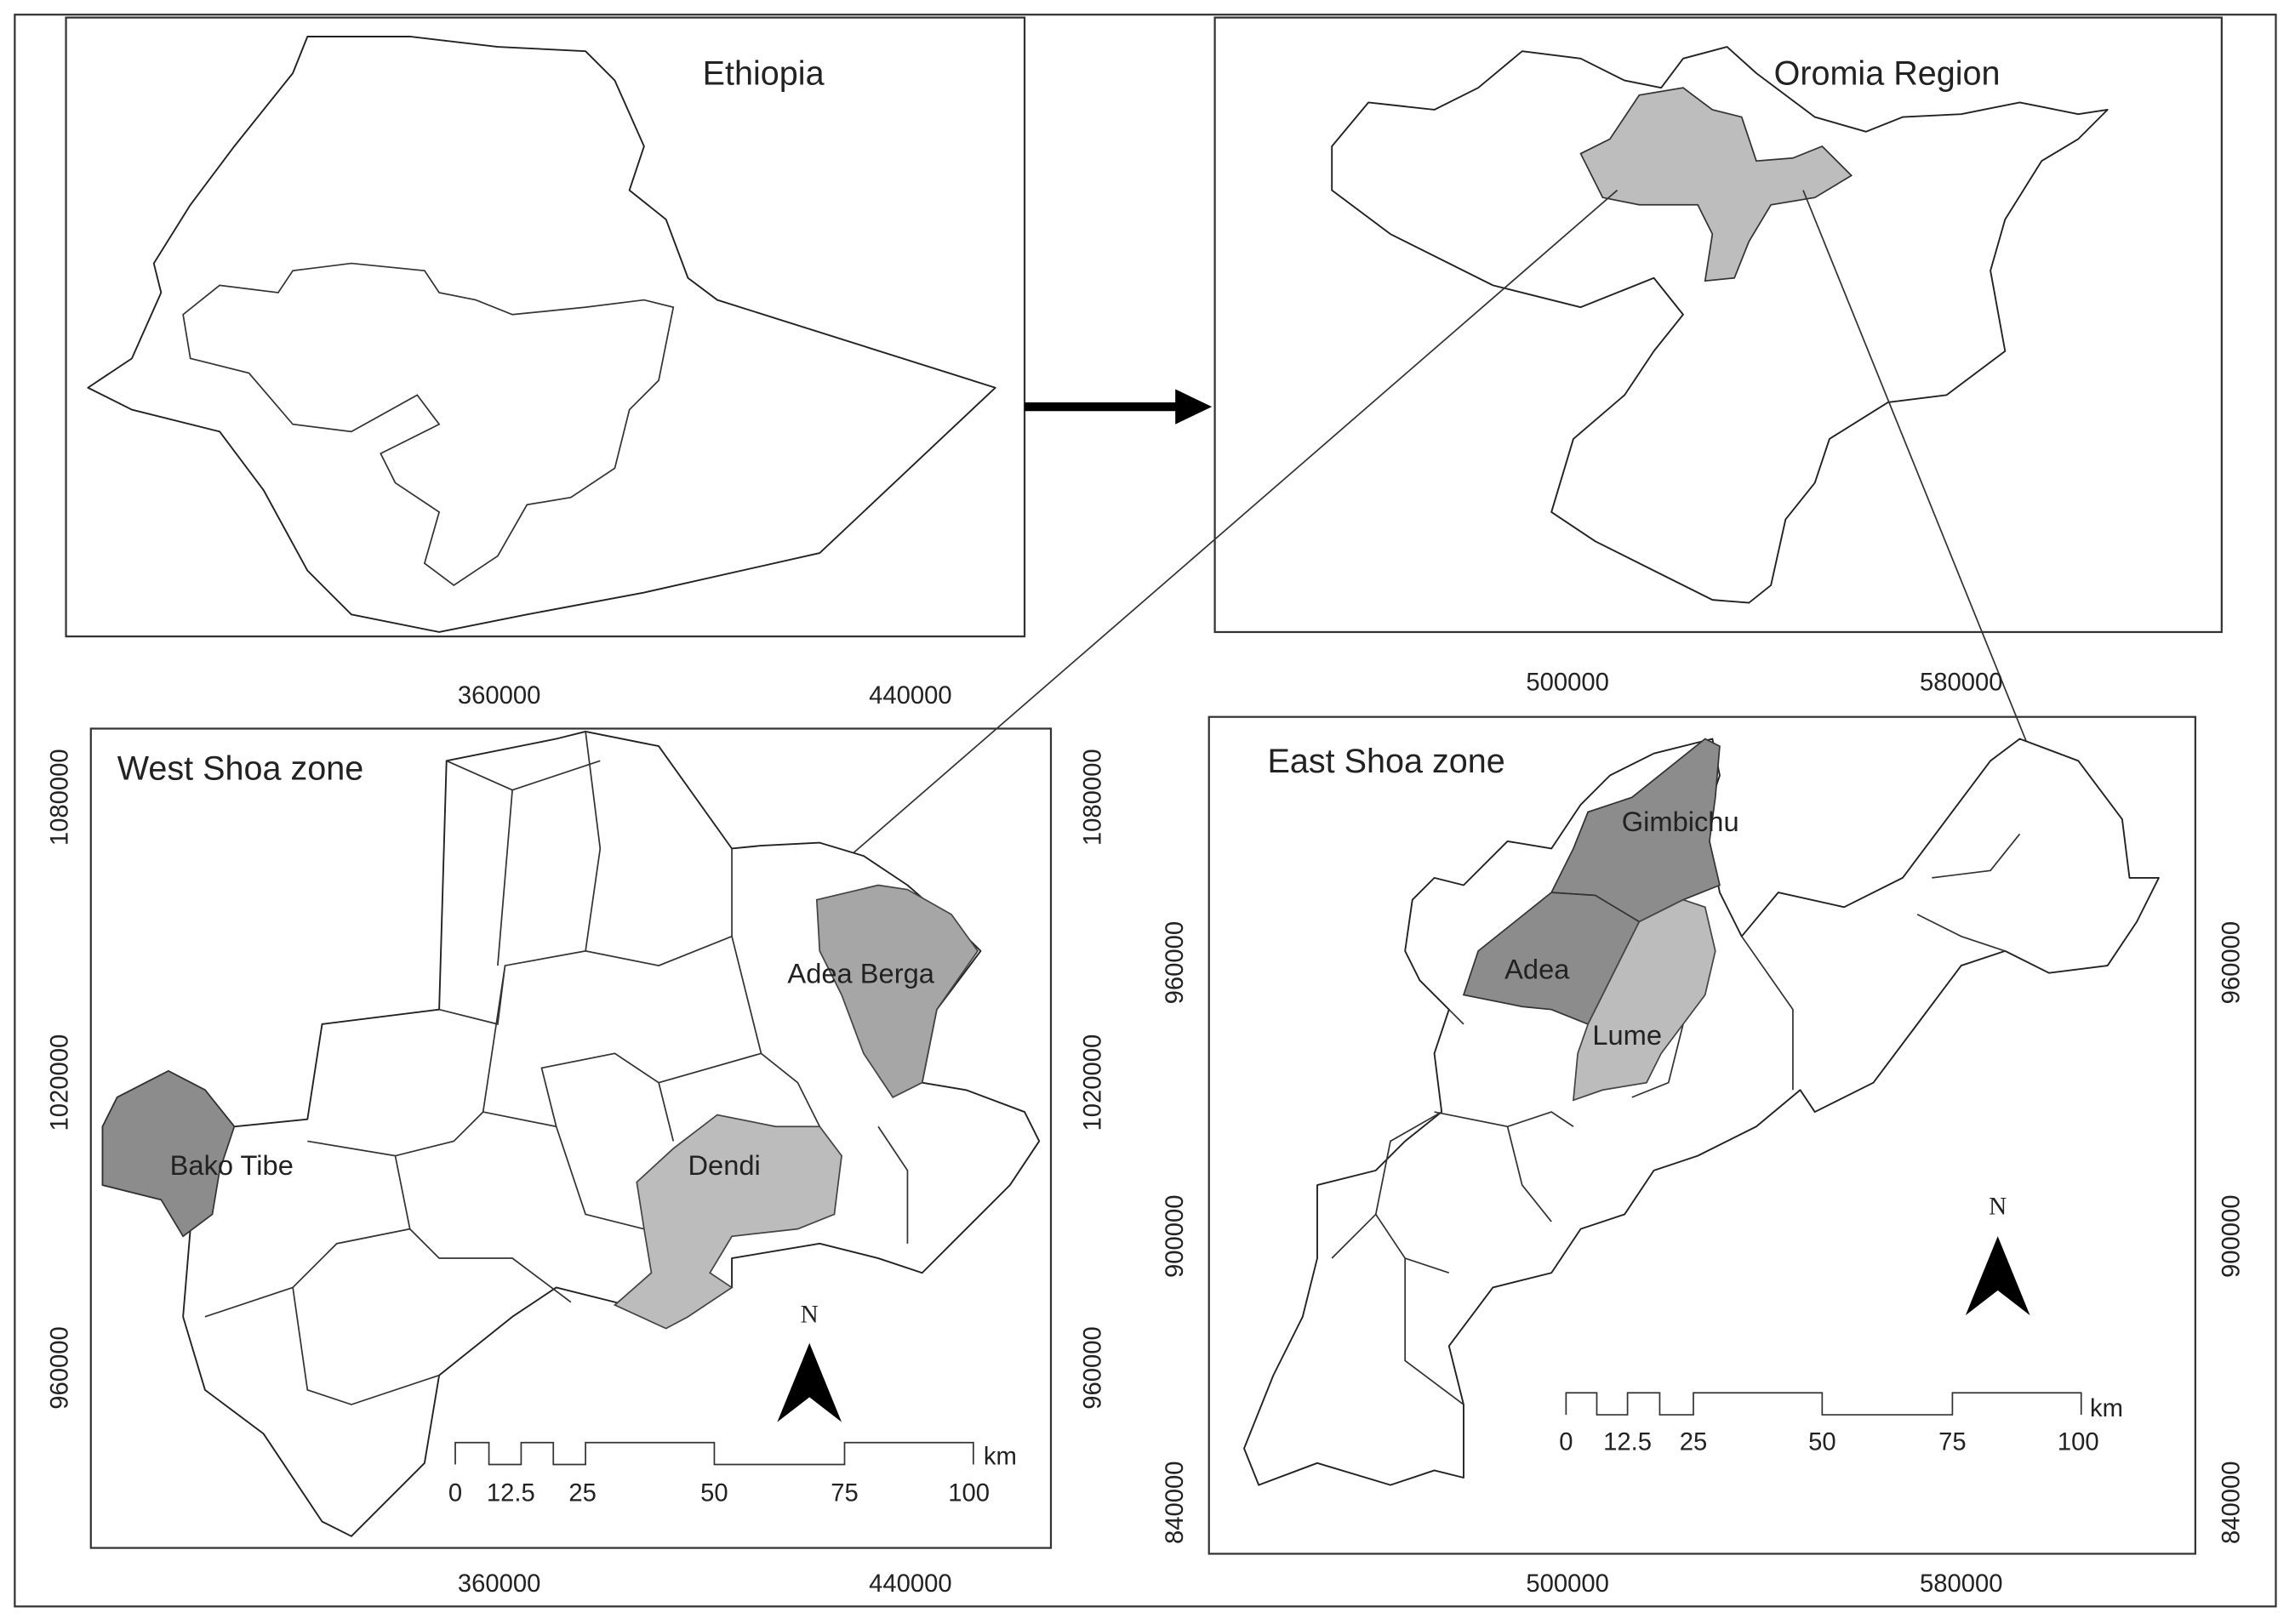 The image size is (2295, 1624). I want to click on district-label: Adea Berga, so click(861, 974).